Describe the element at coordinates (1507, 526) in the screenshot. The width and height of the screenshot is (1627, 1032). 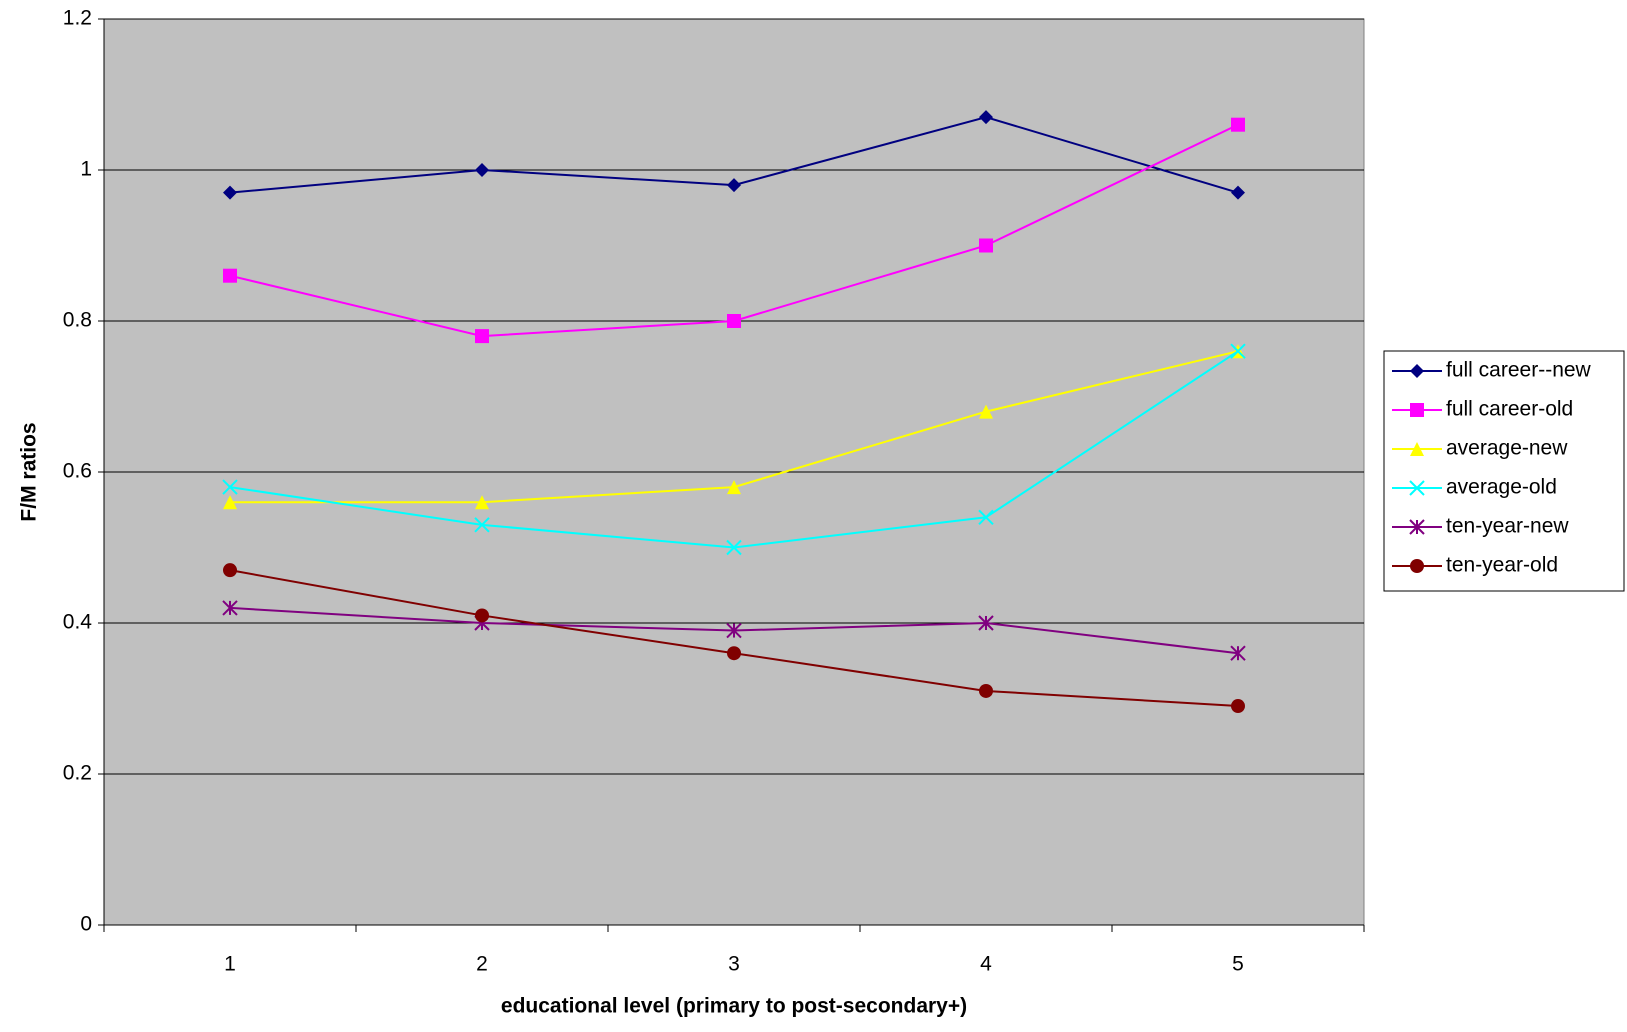
I see `legend-label: ten-year-new` at that location.